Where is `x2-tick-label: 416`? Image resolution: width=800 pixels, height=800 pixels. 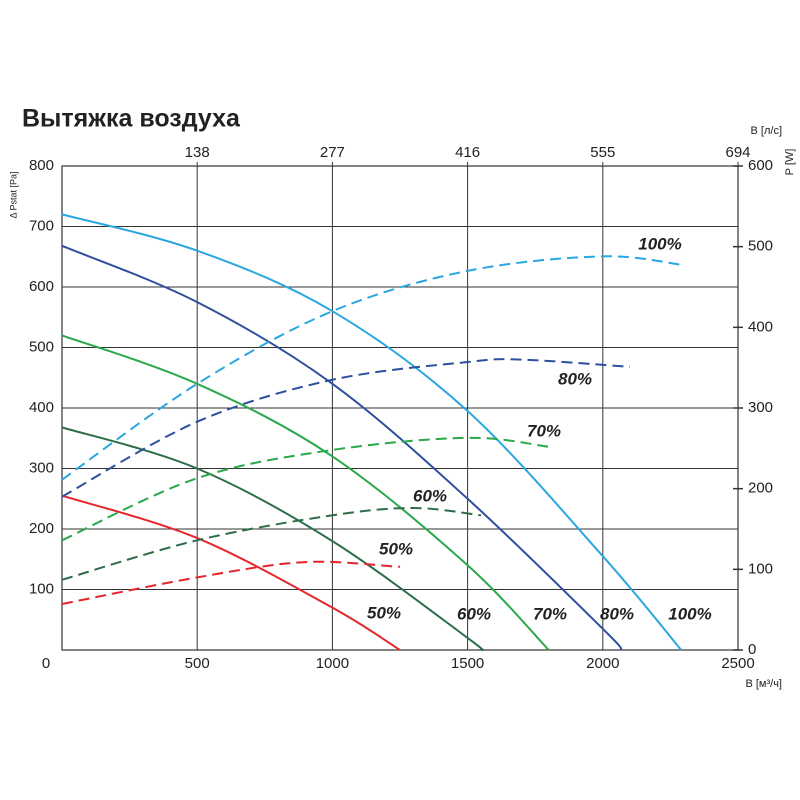 x2-tick-label: 416 is located at coordinates (467, 152).